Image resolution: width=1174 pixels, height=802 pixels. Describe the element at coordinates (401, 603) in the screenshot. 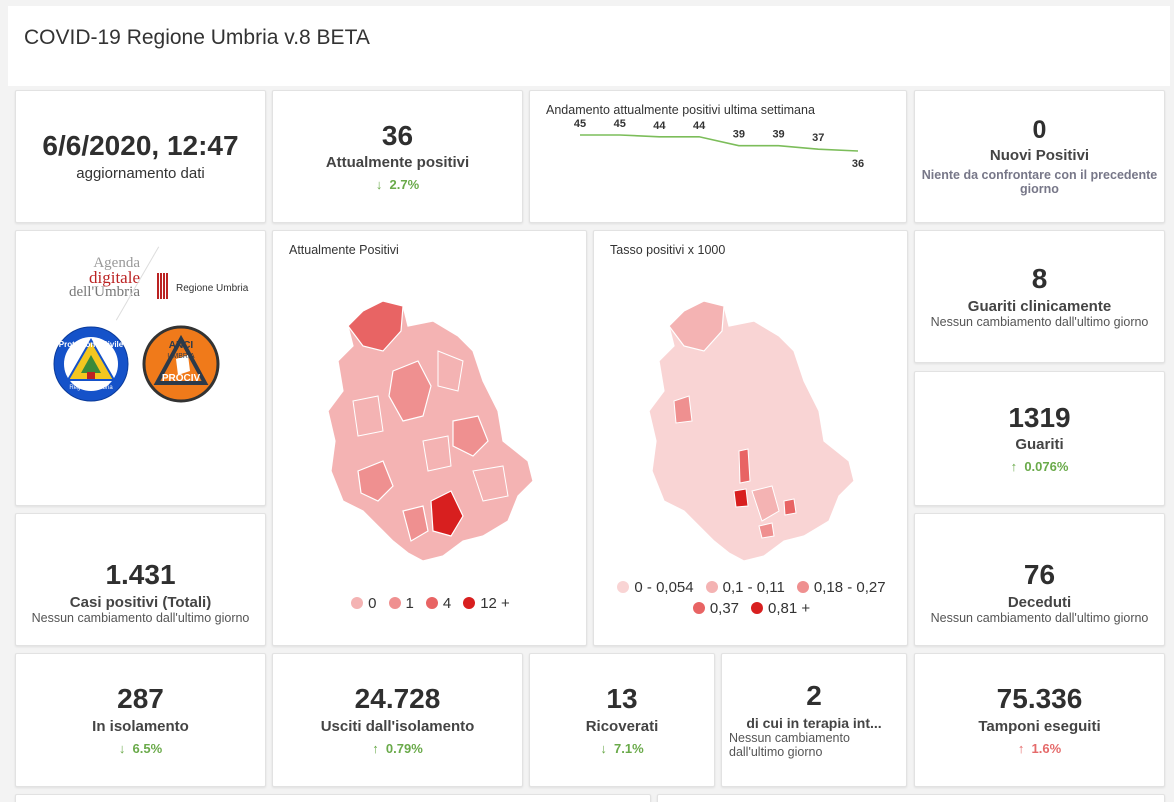

I see `legend-item: 1` at that location.